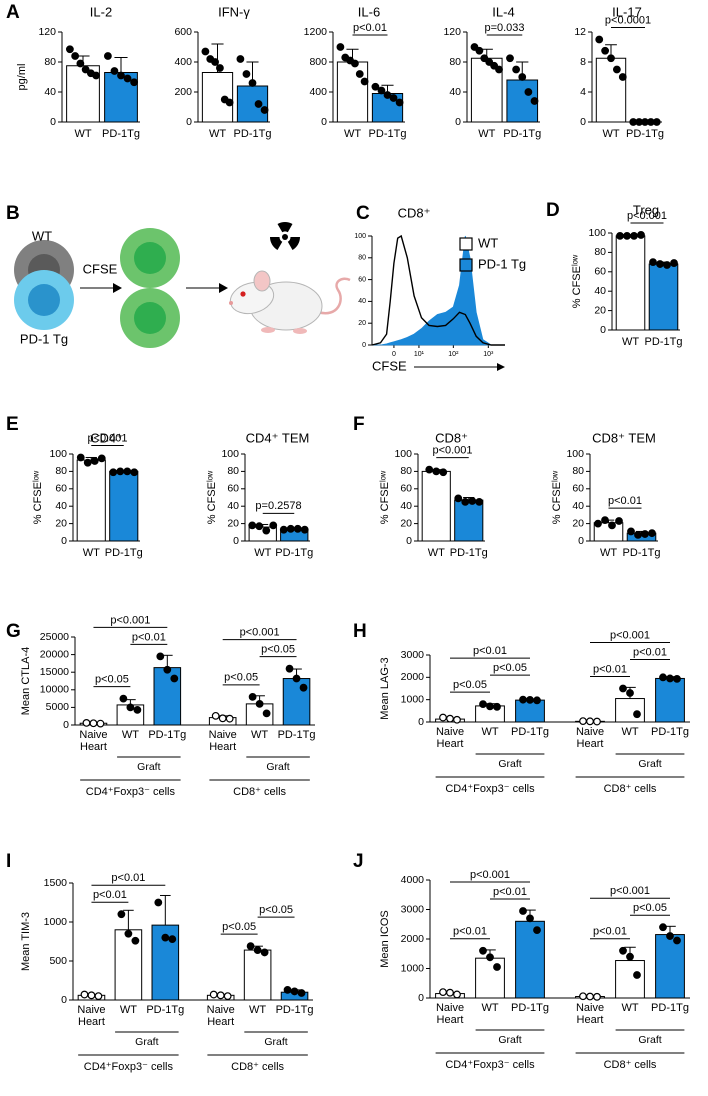  I want to click on legend-swatch, so click(466, 244).